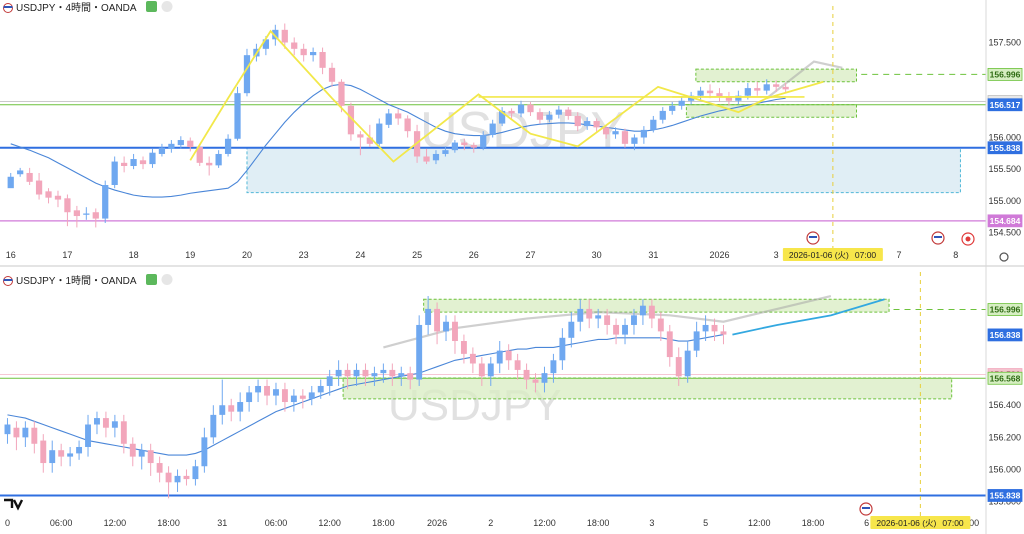 This screenshot has height=534, width=1024. What do you see at coordinates (530, 255) in the screenshot?
I see `x-tick-label: 27` at bounding box center [530, 255].